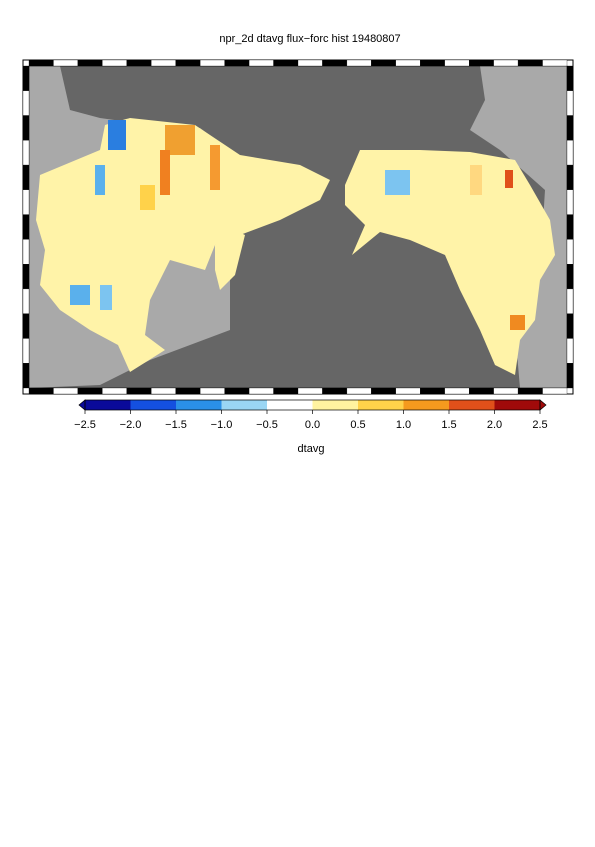 The width and height of the screenshot is (595, 847). What do you see at coordinates (309, 39) in the screenshot?
I see `map-title: npr_2d dtavg flux−forc hist 19480807` at bounding box center [309, 39].